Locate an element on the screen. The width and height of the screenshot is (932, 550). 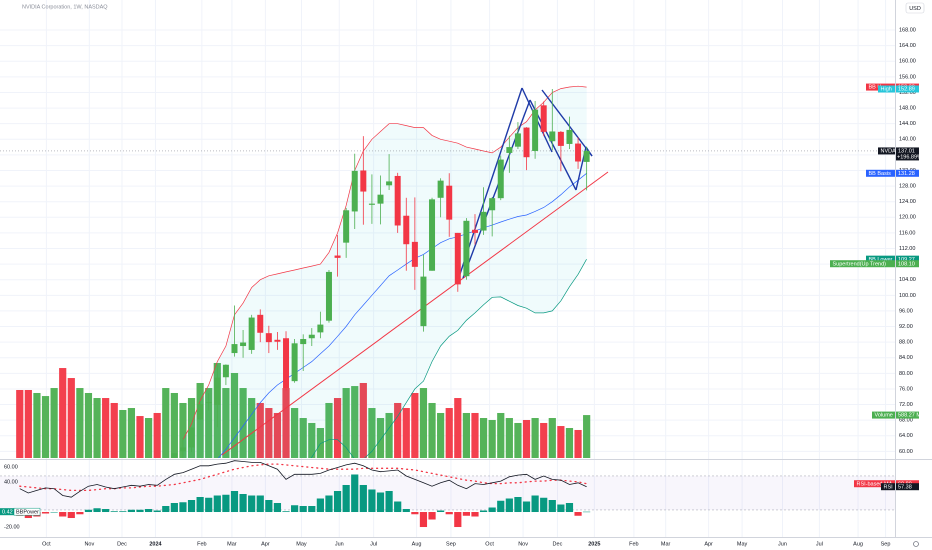
settings-icon is located at coordinates (916, 544).